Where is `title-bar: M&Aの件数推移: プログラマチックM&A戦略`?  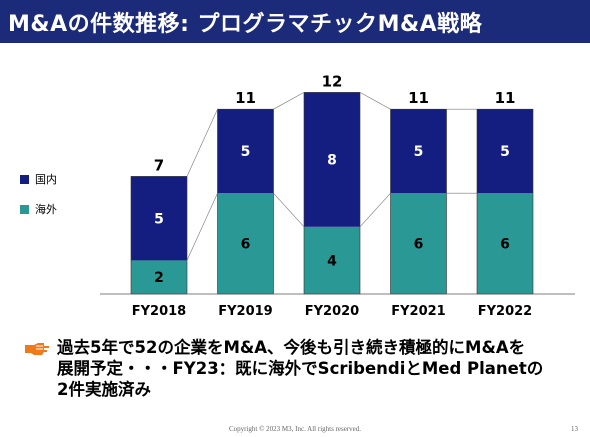 title-bar: M&Aの件数推移: プログラマチックM&A戦略 is located at coordinates (295, 21).